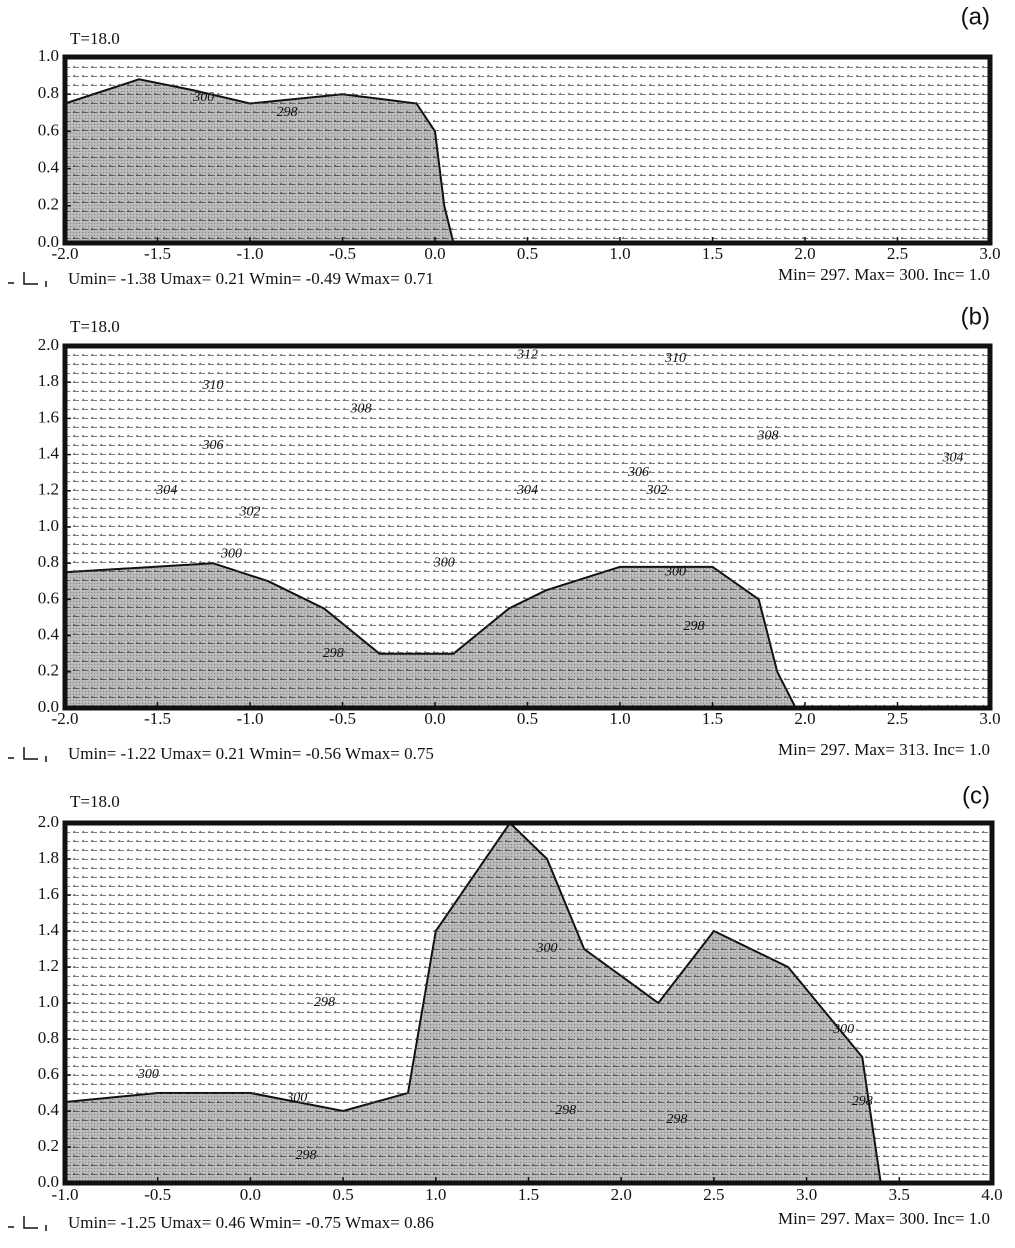 The width and height of the screenshot is (1015, 1248). I want to click on x-tick-label: 4.0, so click(991, 1194).